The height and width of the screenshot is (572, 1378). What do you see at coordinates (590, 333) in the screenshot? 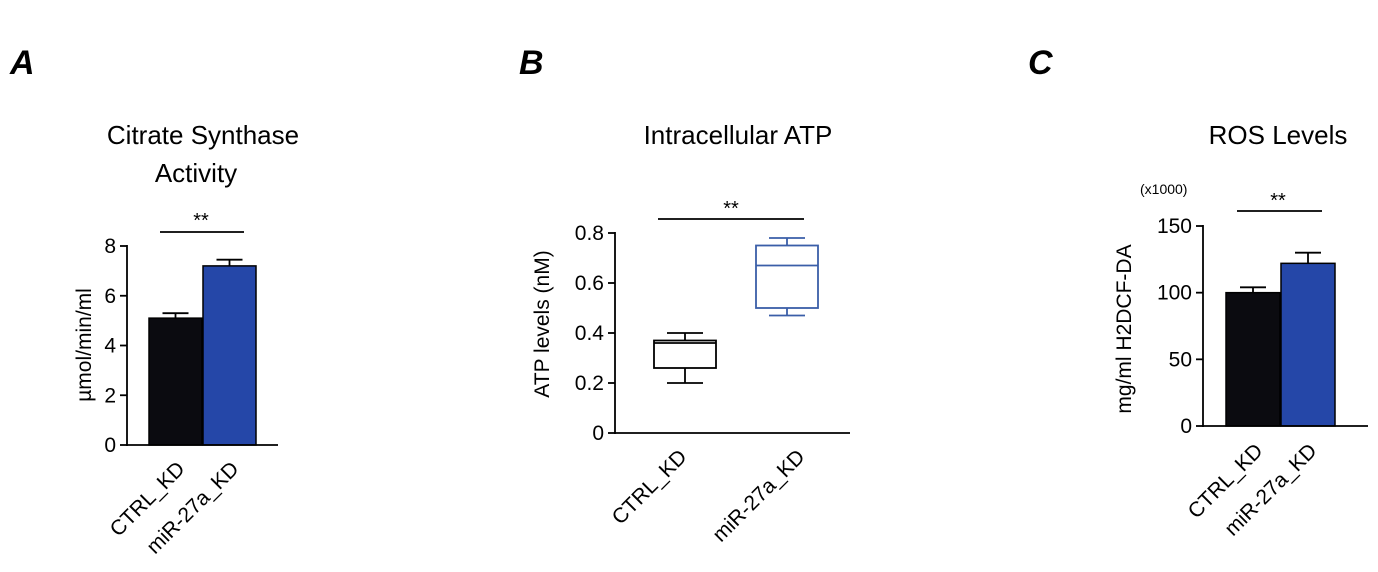
I see `b-y-tick-label: 0.4` at bounding box center [590, 333].